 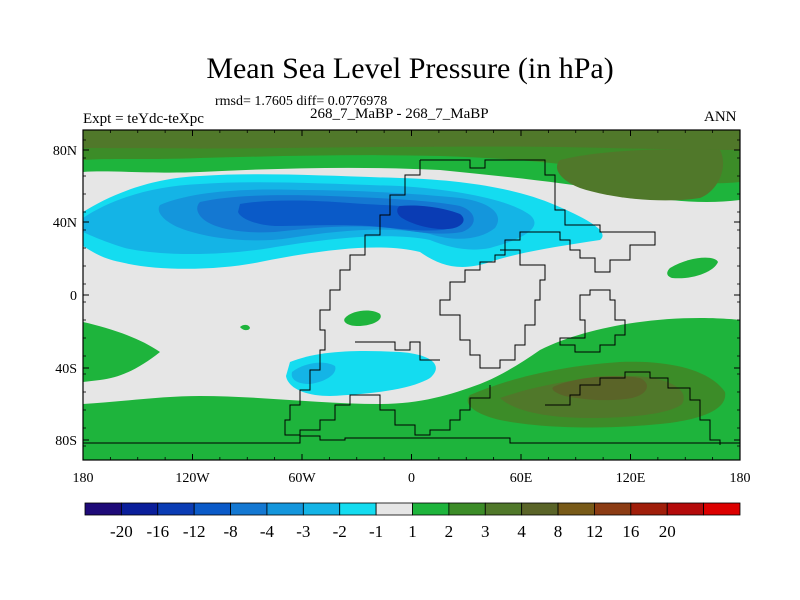 What do you see at coordinates (121, 352) in the screenshot?
I see `field-pos-south-west` at bounding box center [121, 352].